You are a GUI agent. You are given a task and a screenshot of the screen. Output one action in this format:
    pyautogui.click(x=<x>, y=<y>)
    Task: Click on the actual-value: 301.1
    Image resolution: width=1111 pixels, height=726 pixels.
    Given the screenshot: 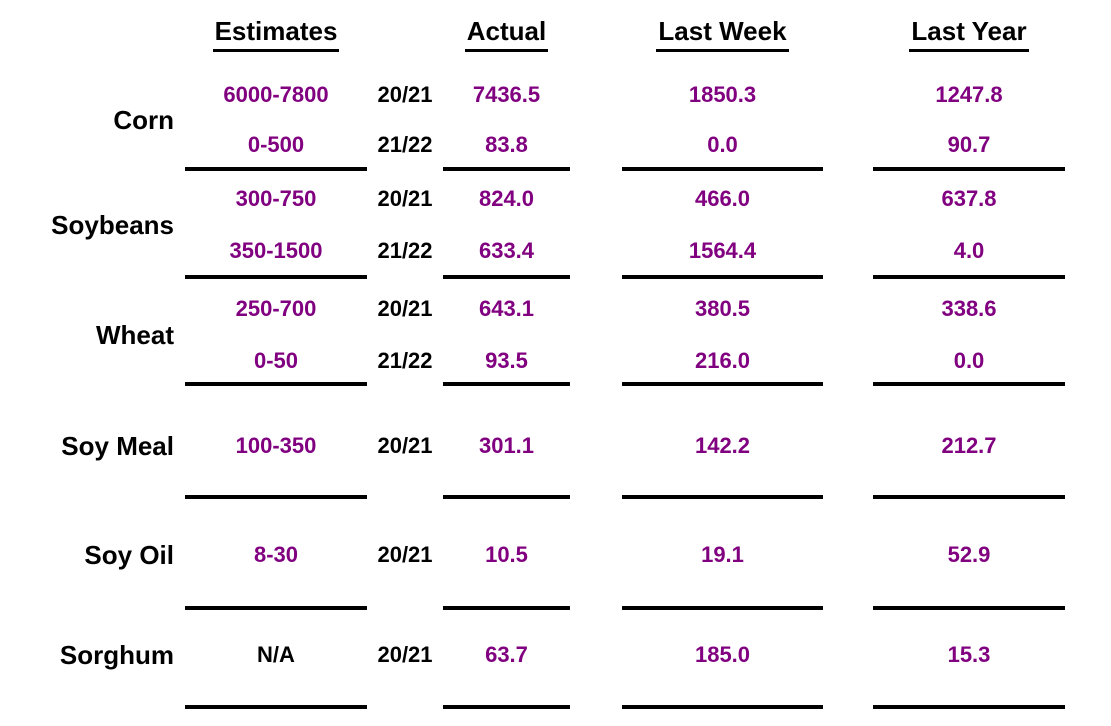 What is the action you would take?
    pyautogui.click(x=506, y=445)
    